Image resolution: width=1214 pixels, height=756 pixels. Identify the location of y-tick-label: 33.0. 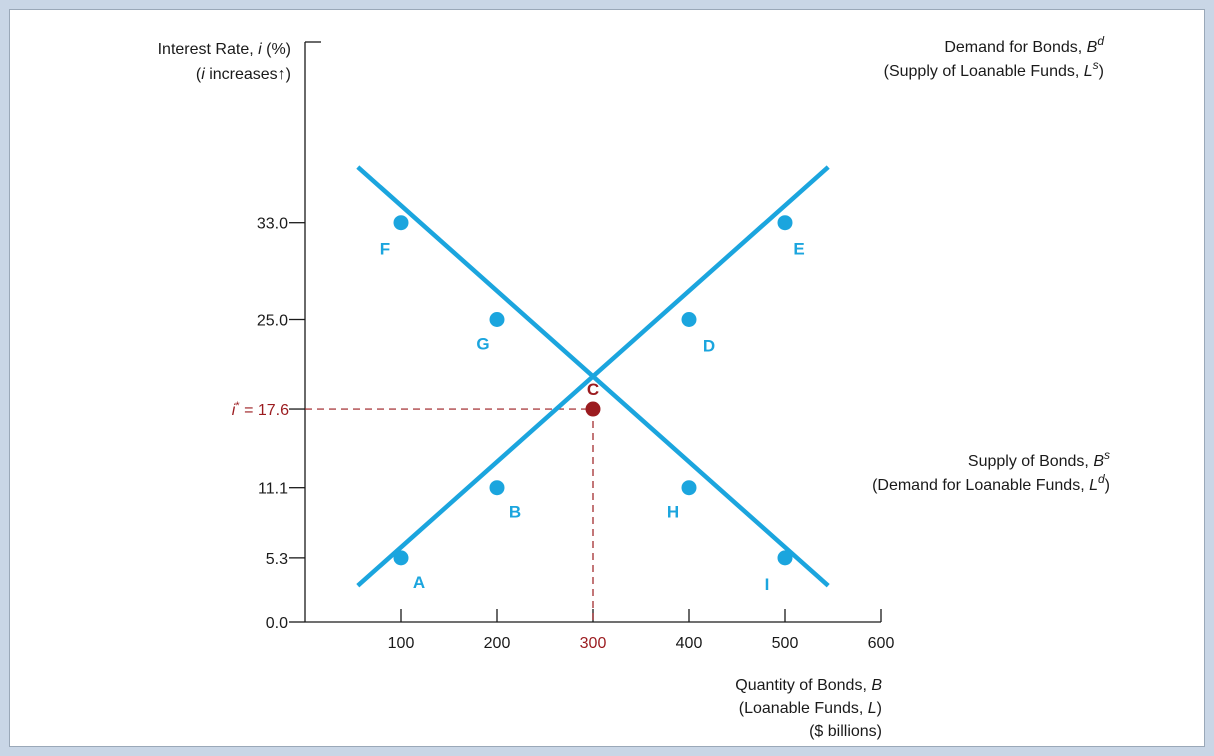
(272, 224).